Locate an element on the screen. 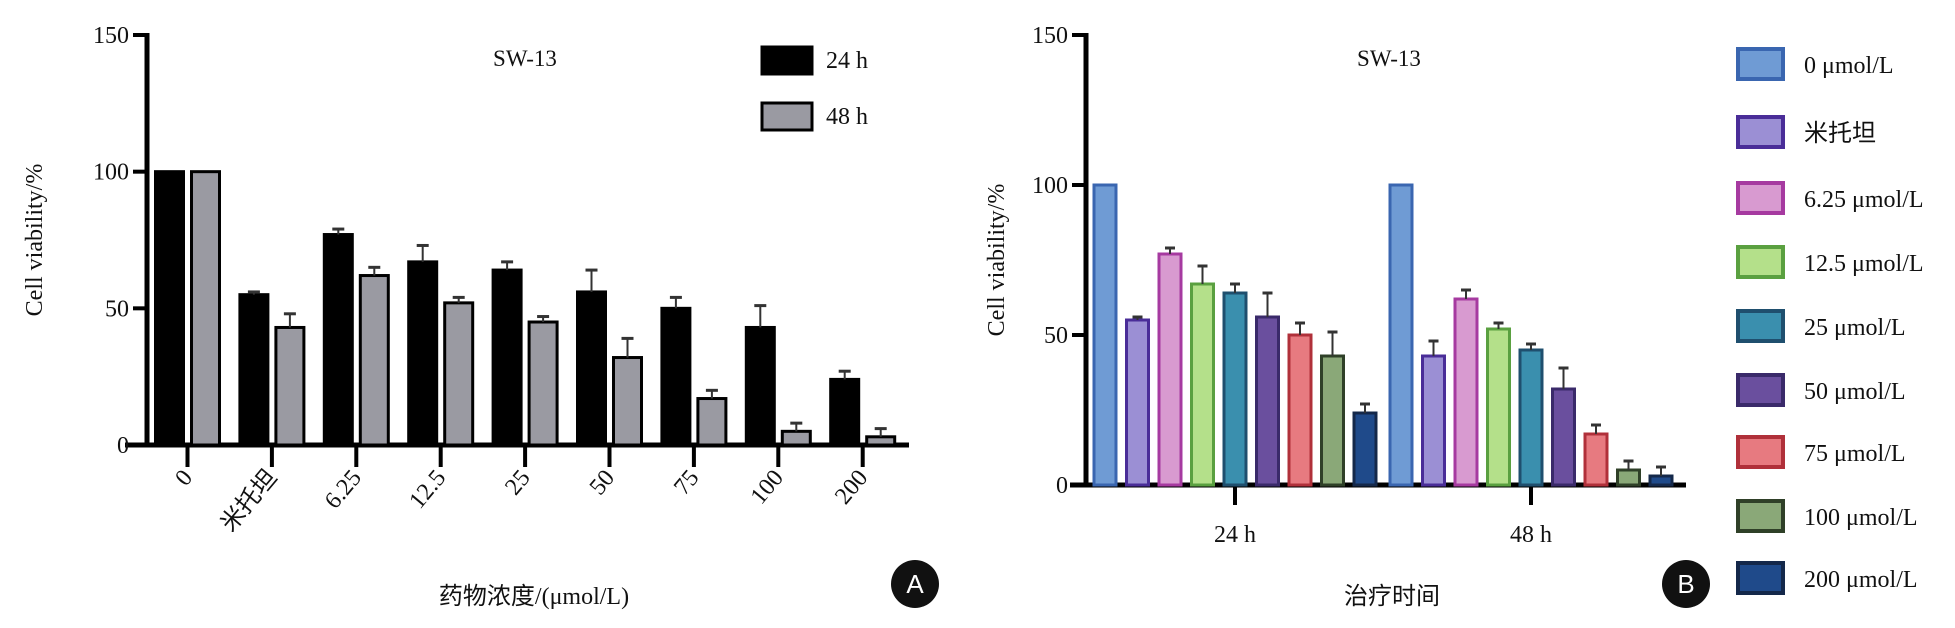  chart-a-title: SW-13 is located at coordinates (525, 58).